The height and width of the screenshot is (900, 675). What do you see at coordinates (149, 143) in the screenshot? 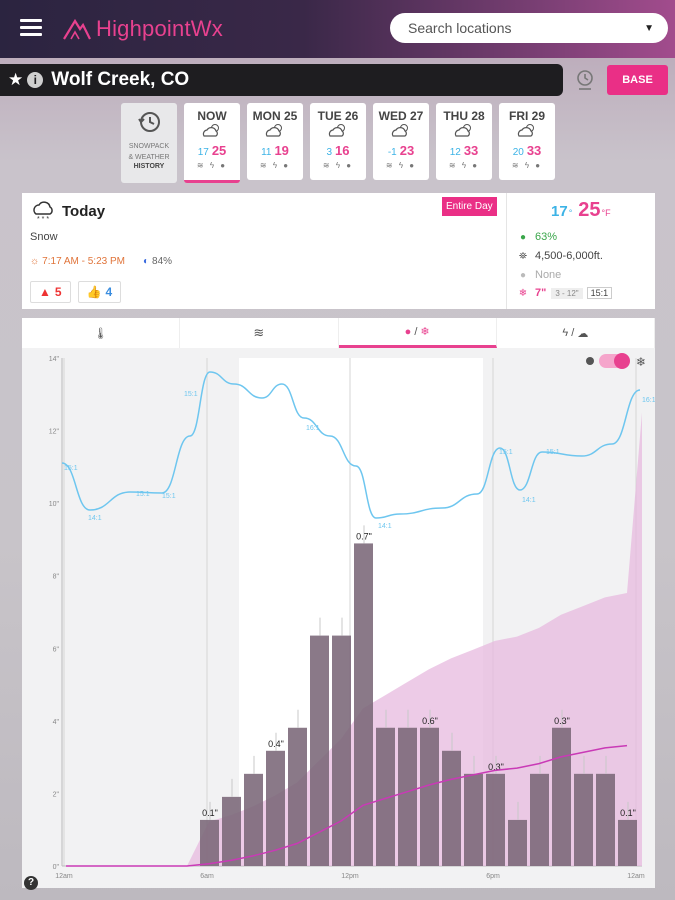
I see `history-card: SNOWPACK & WEATHER HISTORY` at bounding box center [149, 143].